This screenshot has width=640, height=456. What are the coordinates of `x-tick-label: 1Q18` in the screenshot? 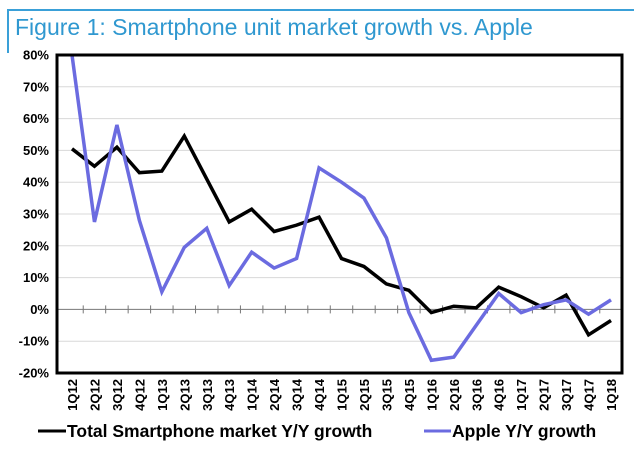 It's located at (611, 395).